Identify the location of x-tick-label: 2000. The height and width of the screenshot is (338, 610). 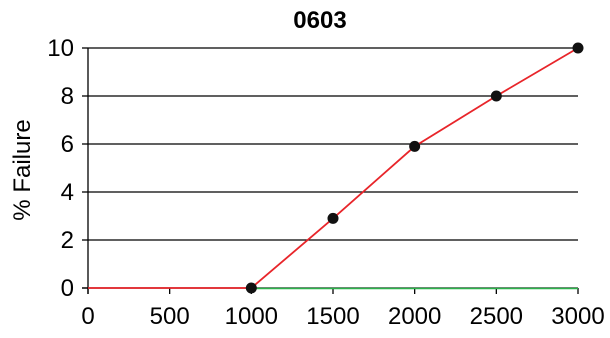
(414, 316).